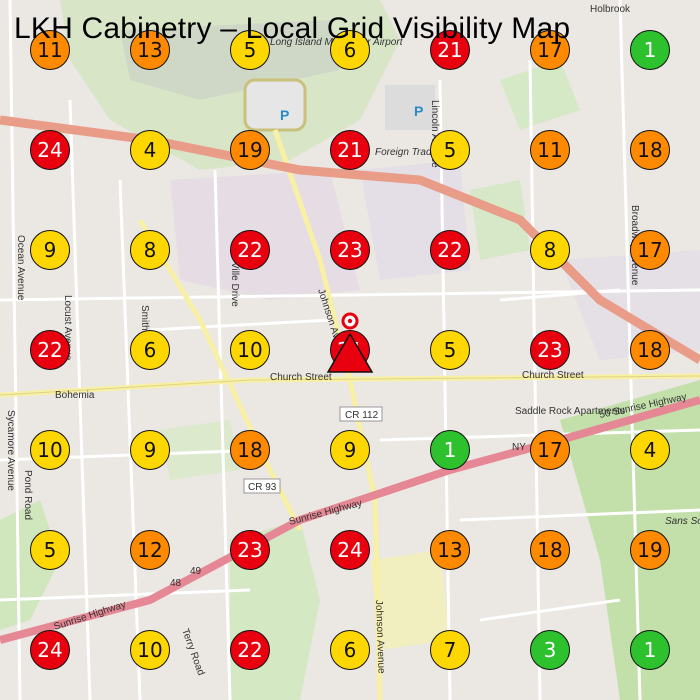  Describe the element at coordinates (27, 495) in the screenshot. I see `pond-road-label: Pond Road` at that location.